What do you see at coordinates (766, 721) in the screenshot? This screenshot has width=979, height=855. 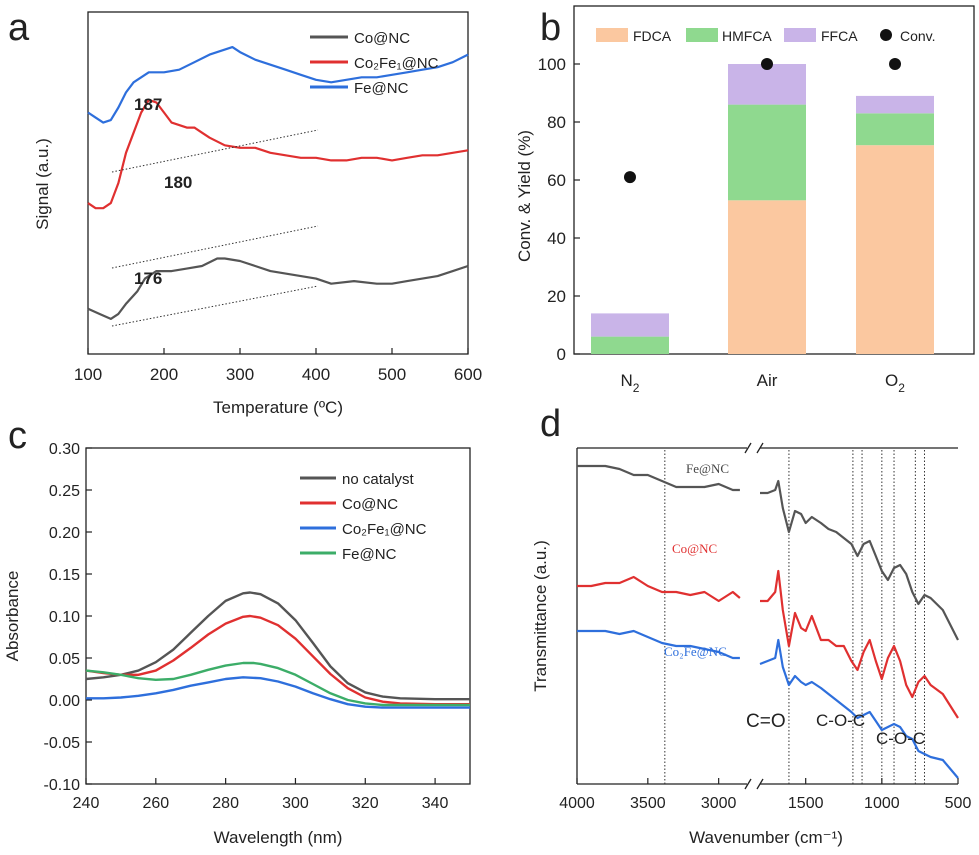 I see `band-label-co: C=O` at bounding box center [766, 721].